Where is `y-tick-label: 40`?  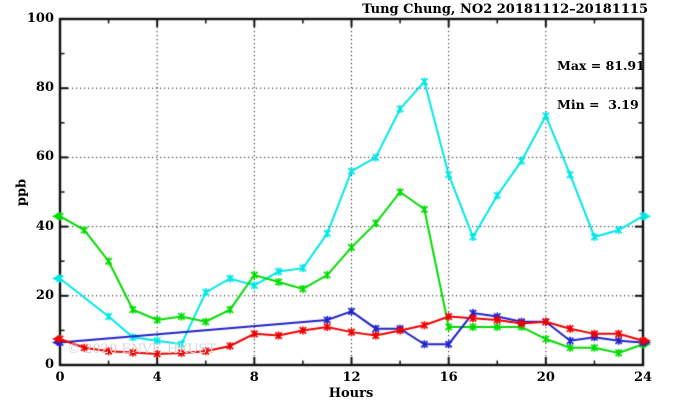 y-tick-label: 40 is located at coordinates (44, 226).